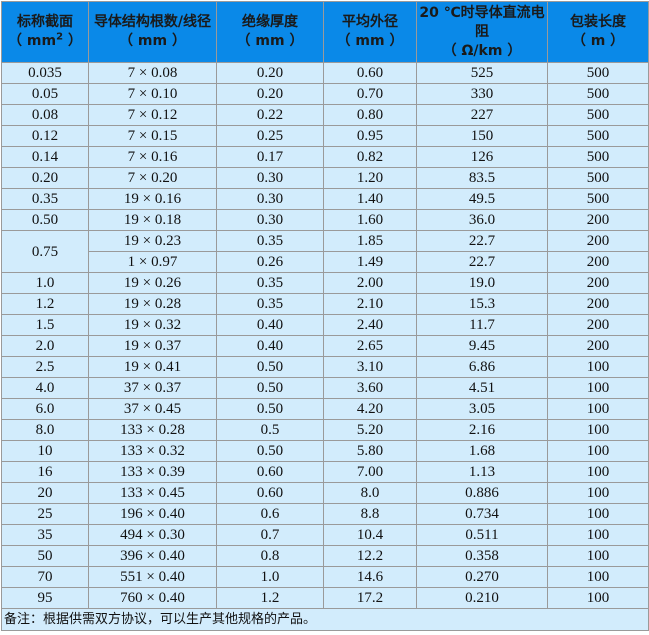 The image size is (649, 635). Describe the element at coordinates (152, 346) in the screenshot. I see `cell-conductor-structure: 19 × 0.37` at that location.